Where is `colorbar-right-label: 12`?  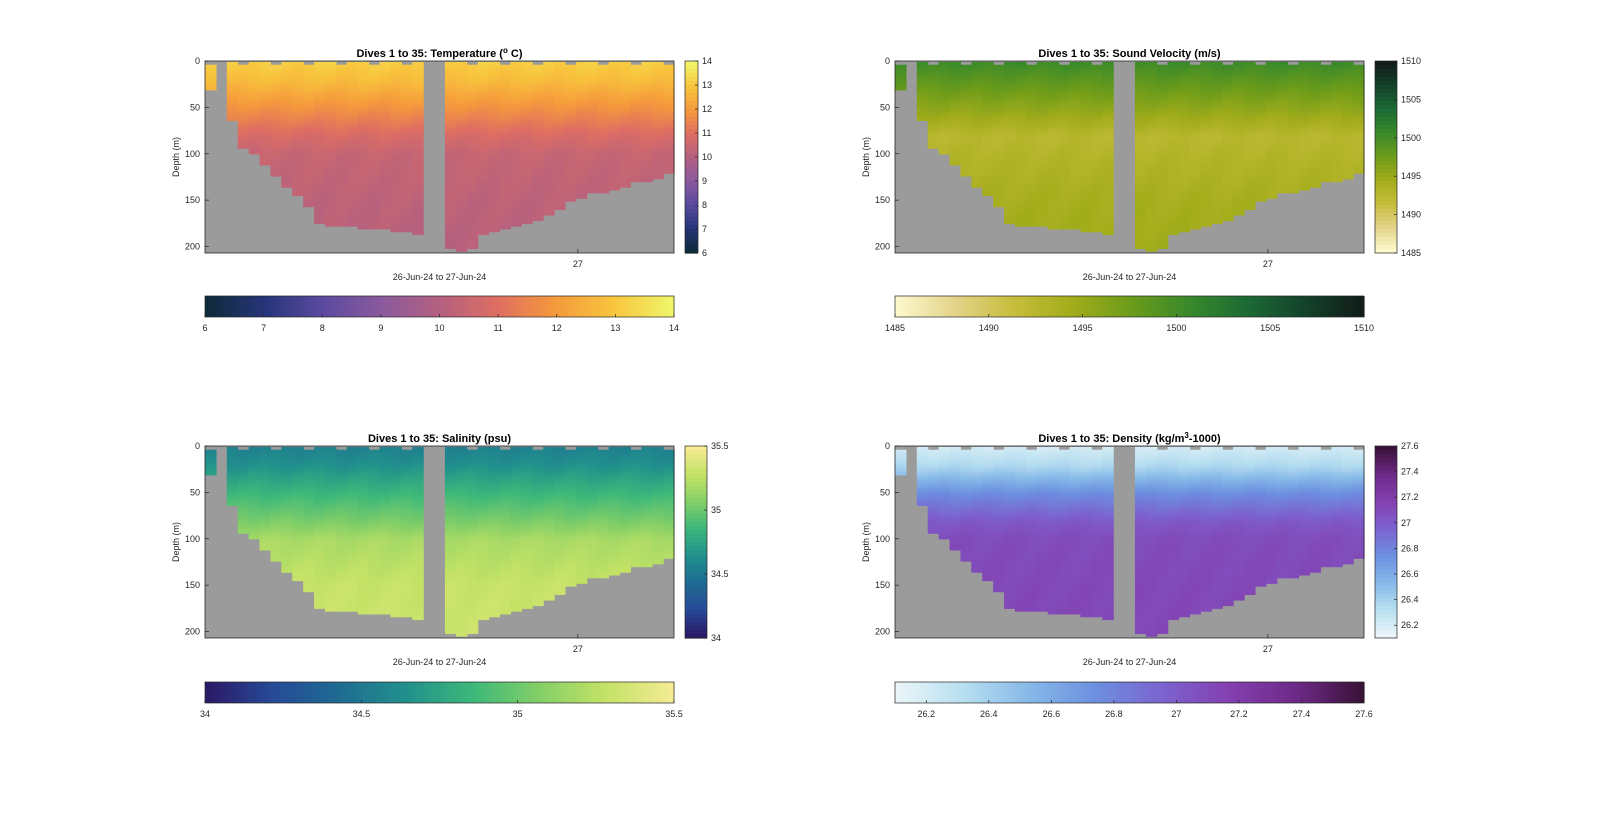
colorbar-right-label: 12 is located at coordinates (707, 109).